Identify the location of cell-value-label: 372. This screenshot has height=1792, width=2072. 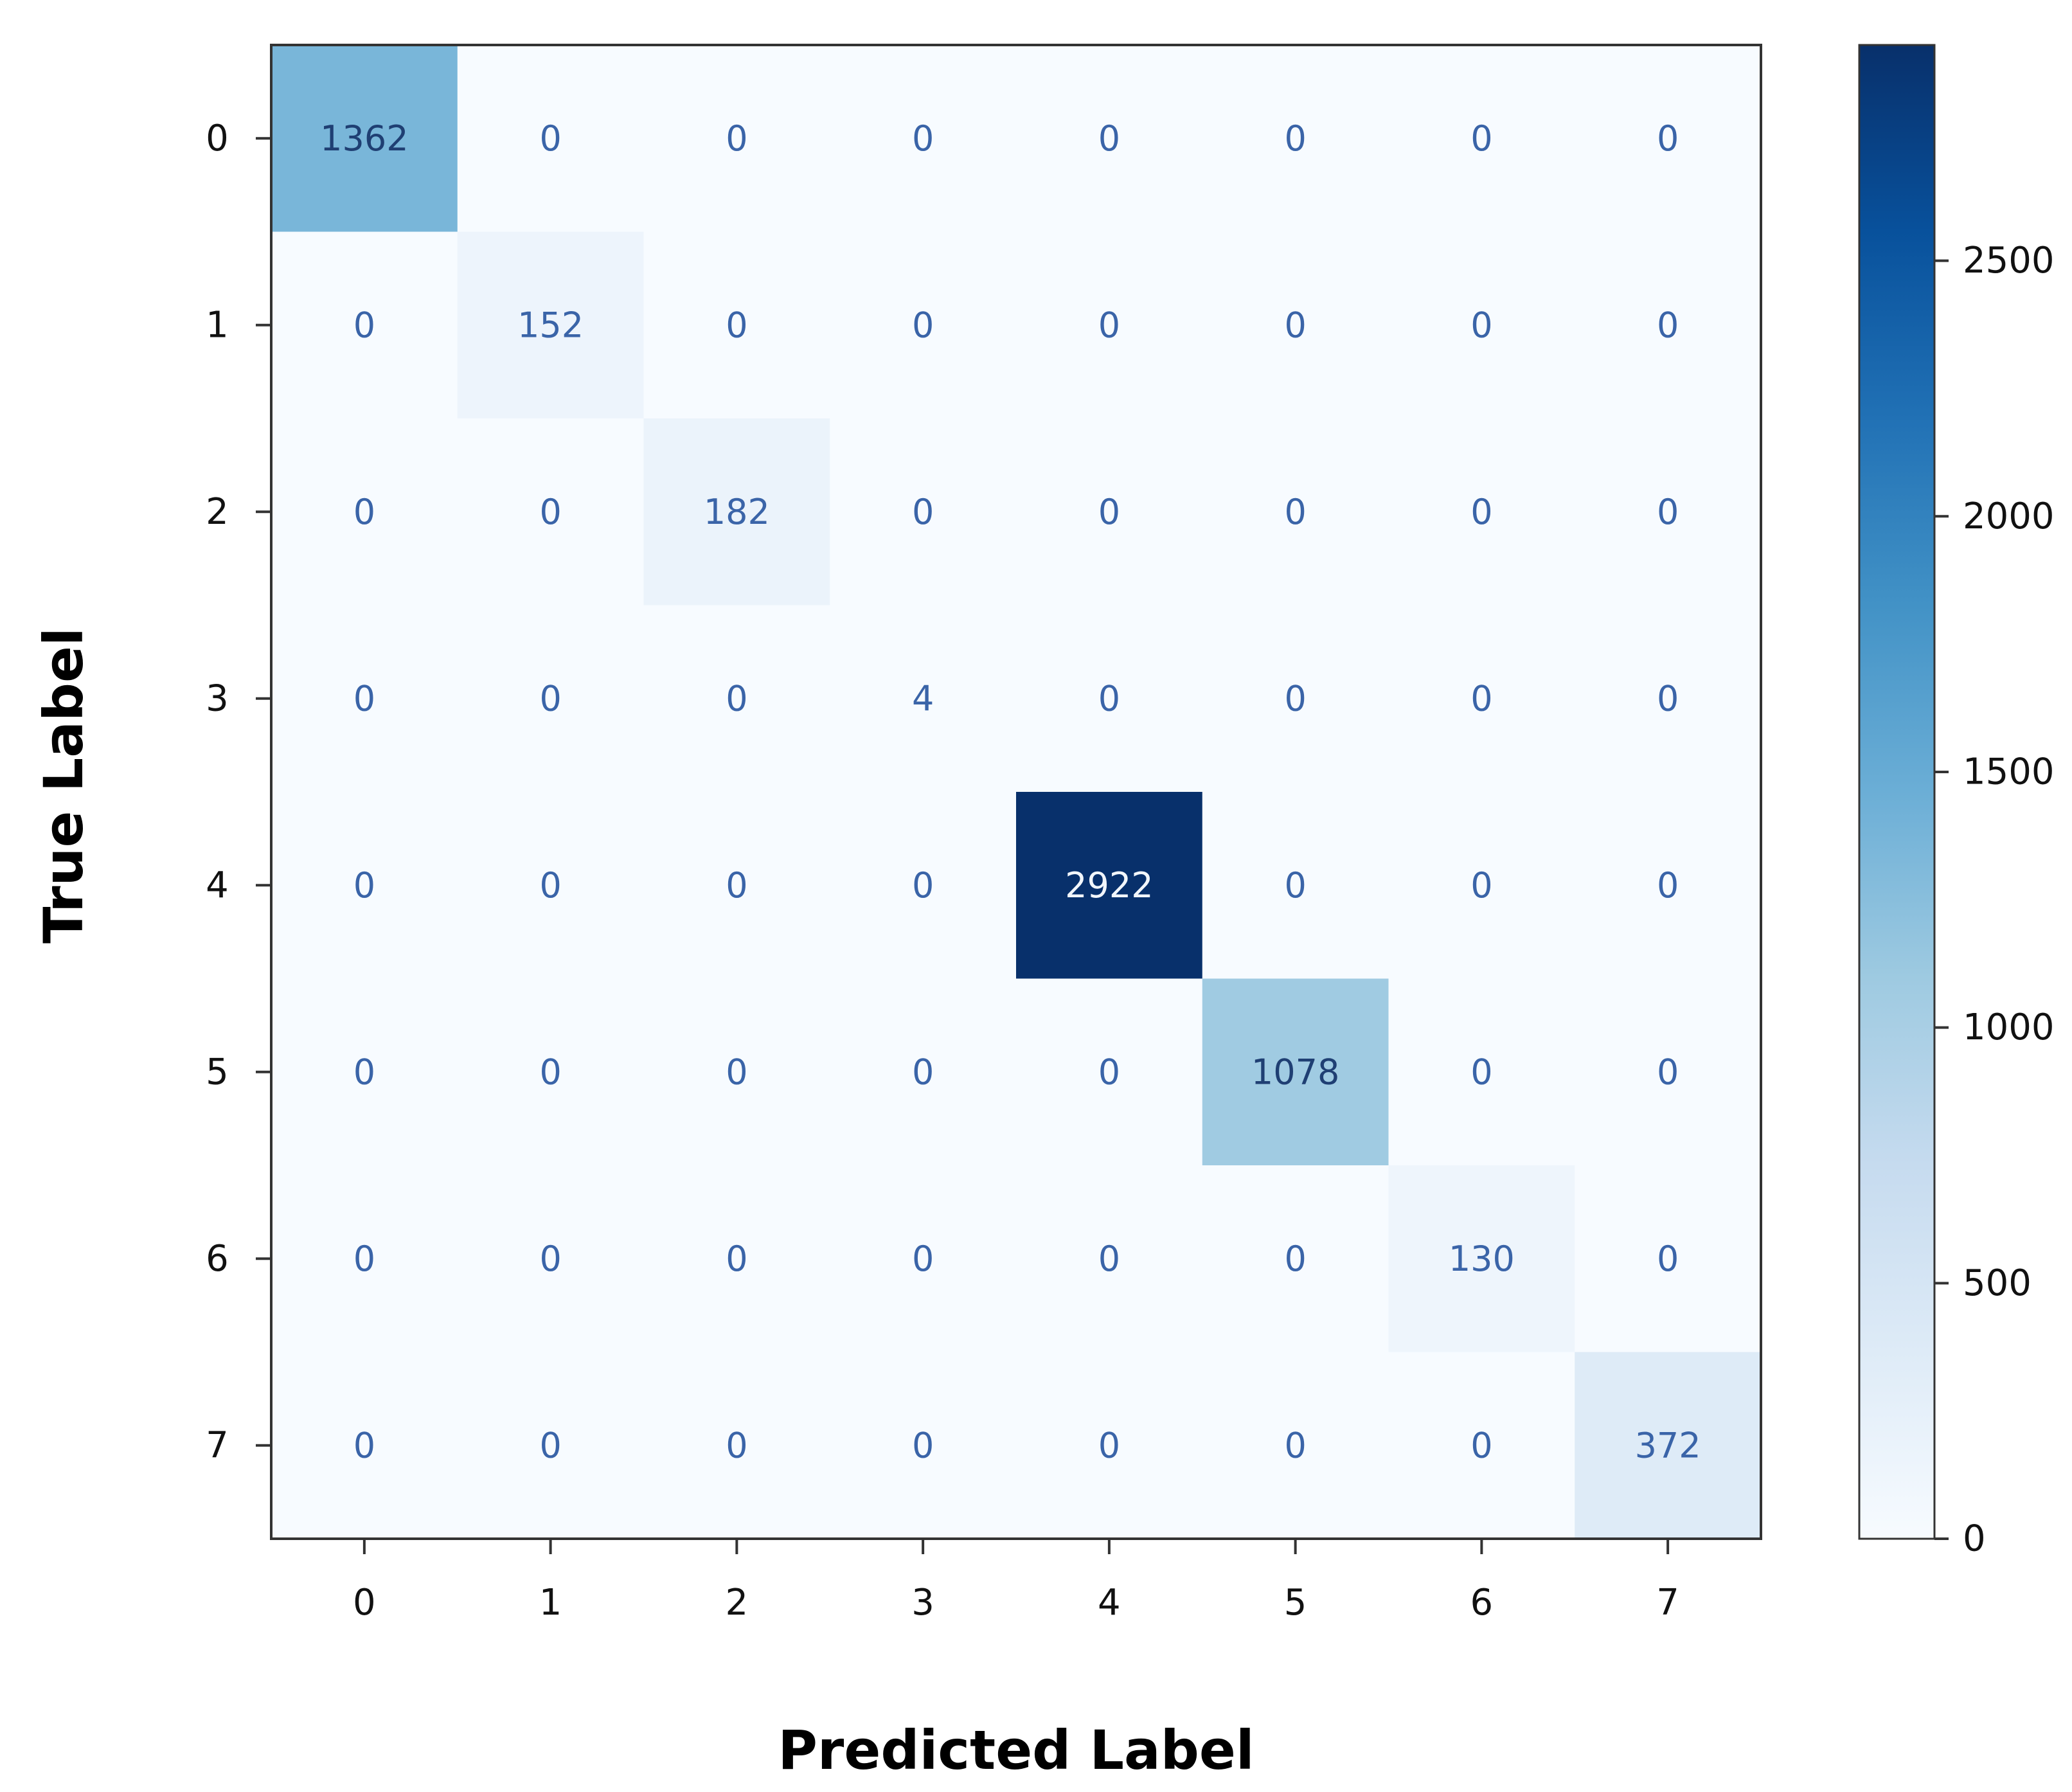
(1668, 1445).